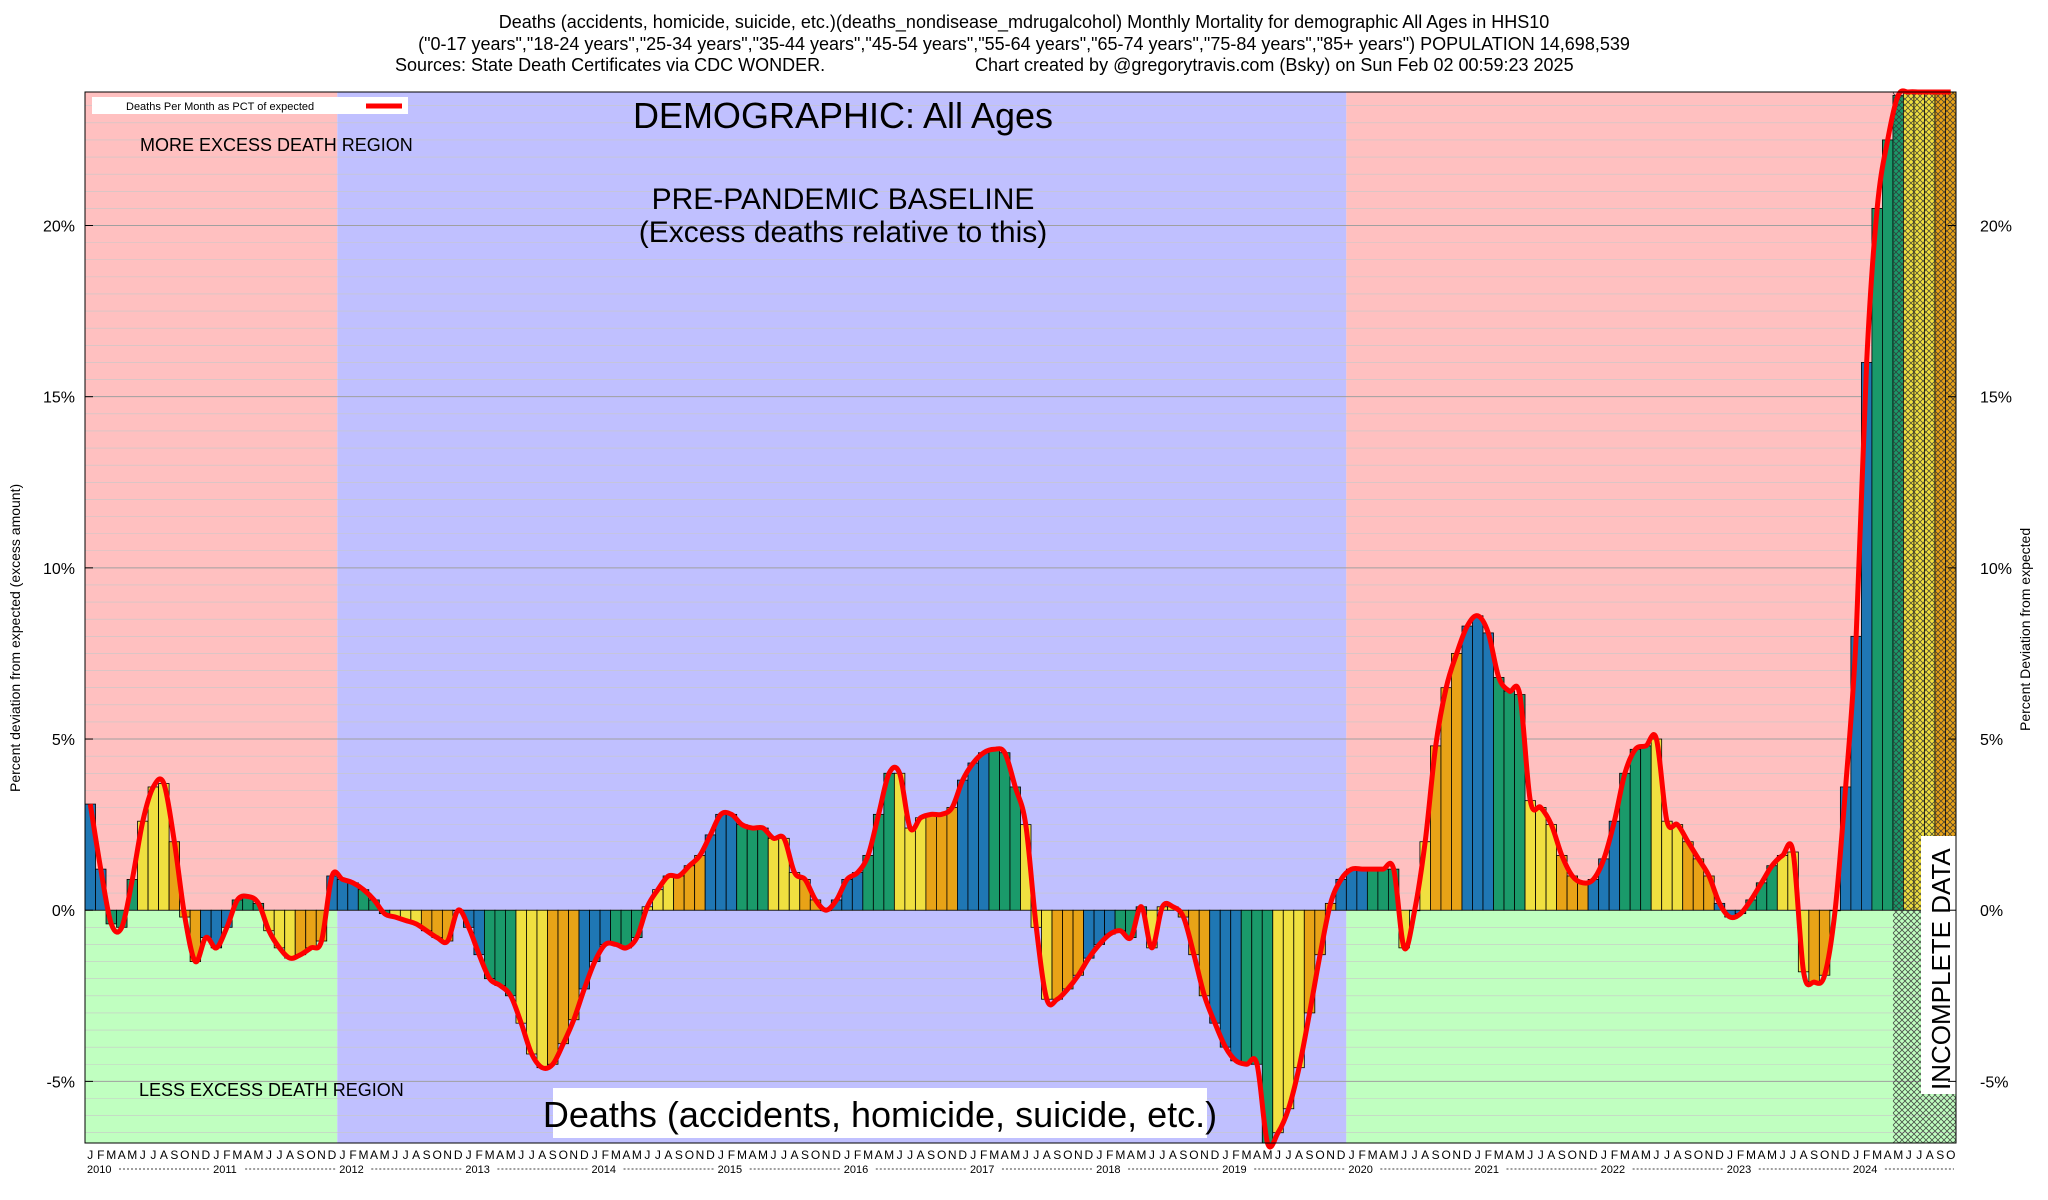  What do you see at coordinates (276, 145) in the screenshot?
I see `more-excess-region-label: MORE EXCESS DEATH REGION` at bounding box center [276, 145].